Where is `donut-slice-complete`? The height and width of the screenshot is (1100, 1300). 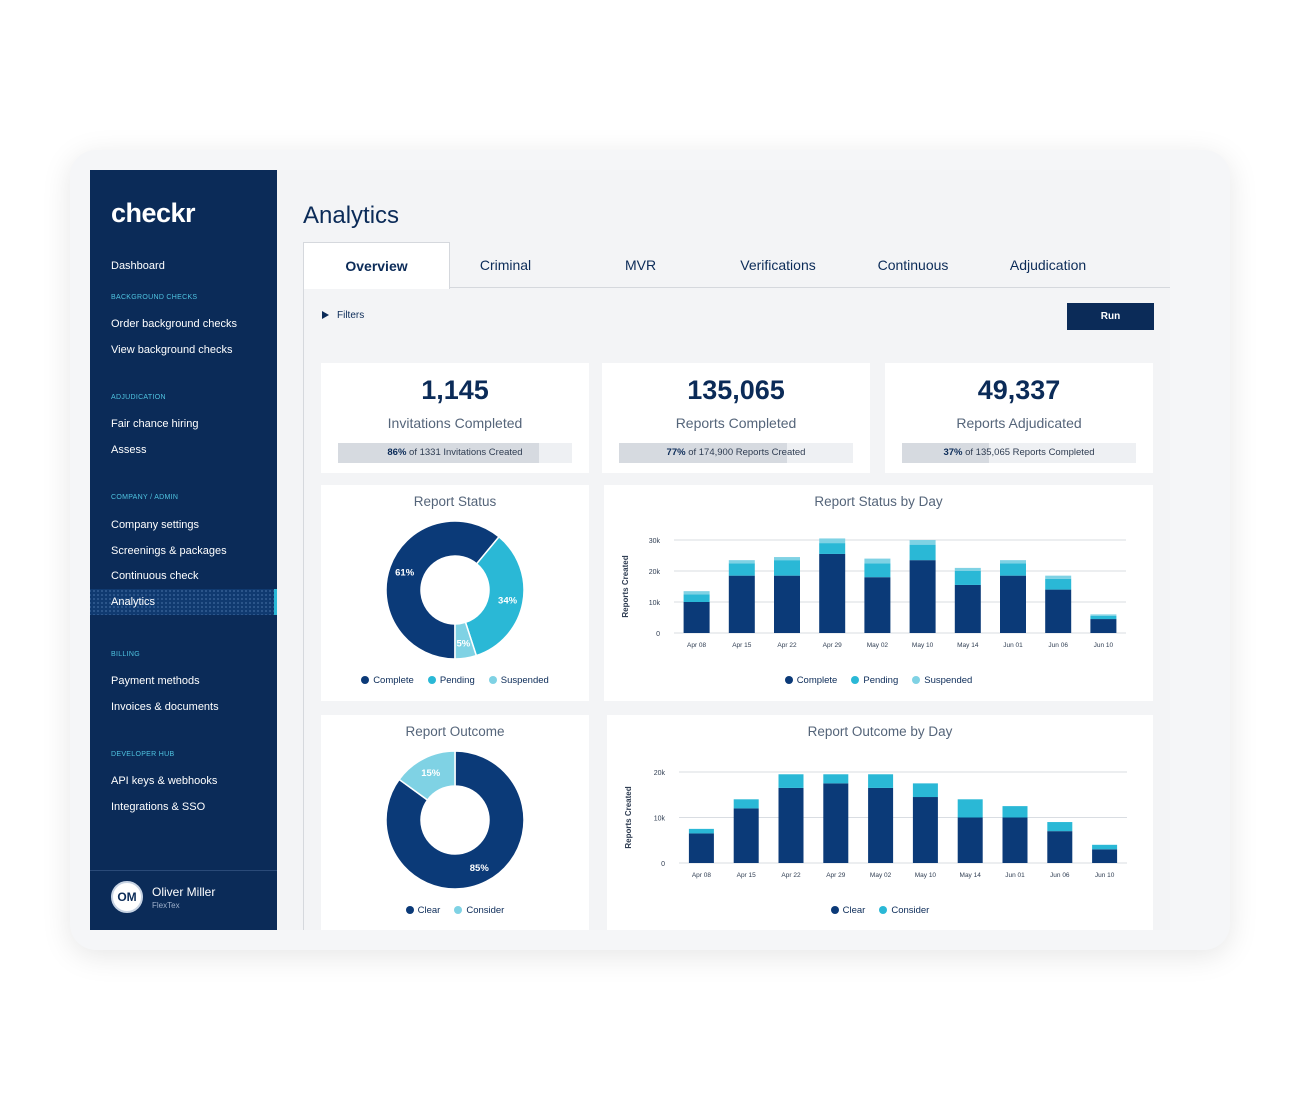 donut-slice-complete is located at coordinates (443, 590).